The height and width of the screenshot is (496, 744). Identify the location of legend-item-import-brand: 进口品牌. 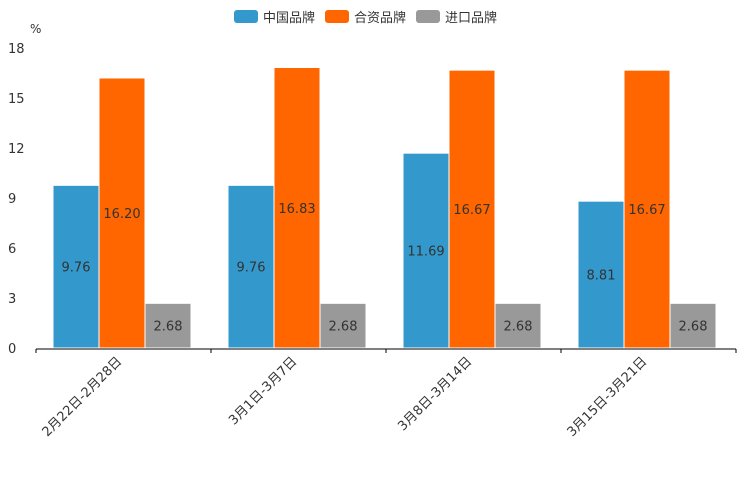
(456, 16).